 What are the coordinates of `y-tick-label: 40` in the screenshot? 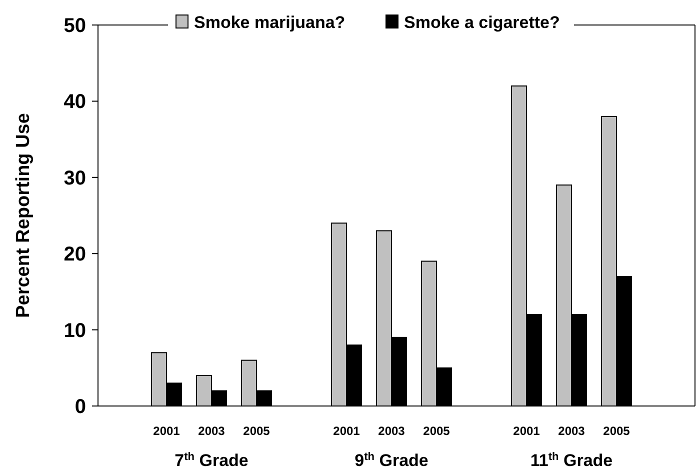 It's located at (75, 102).